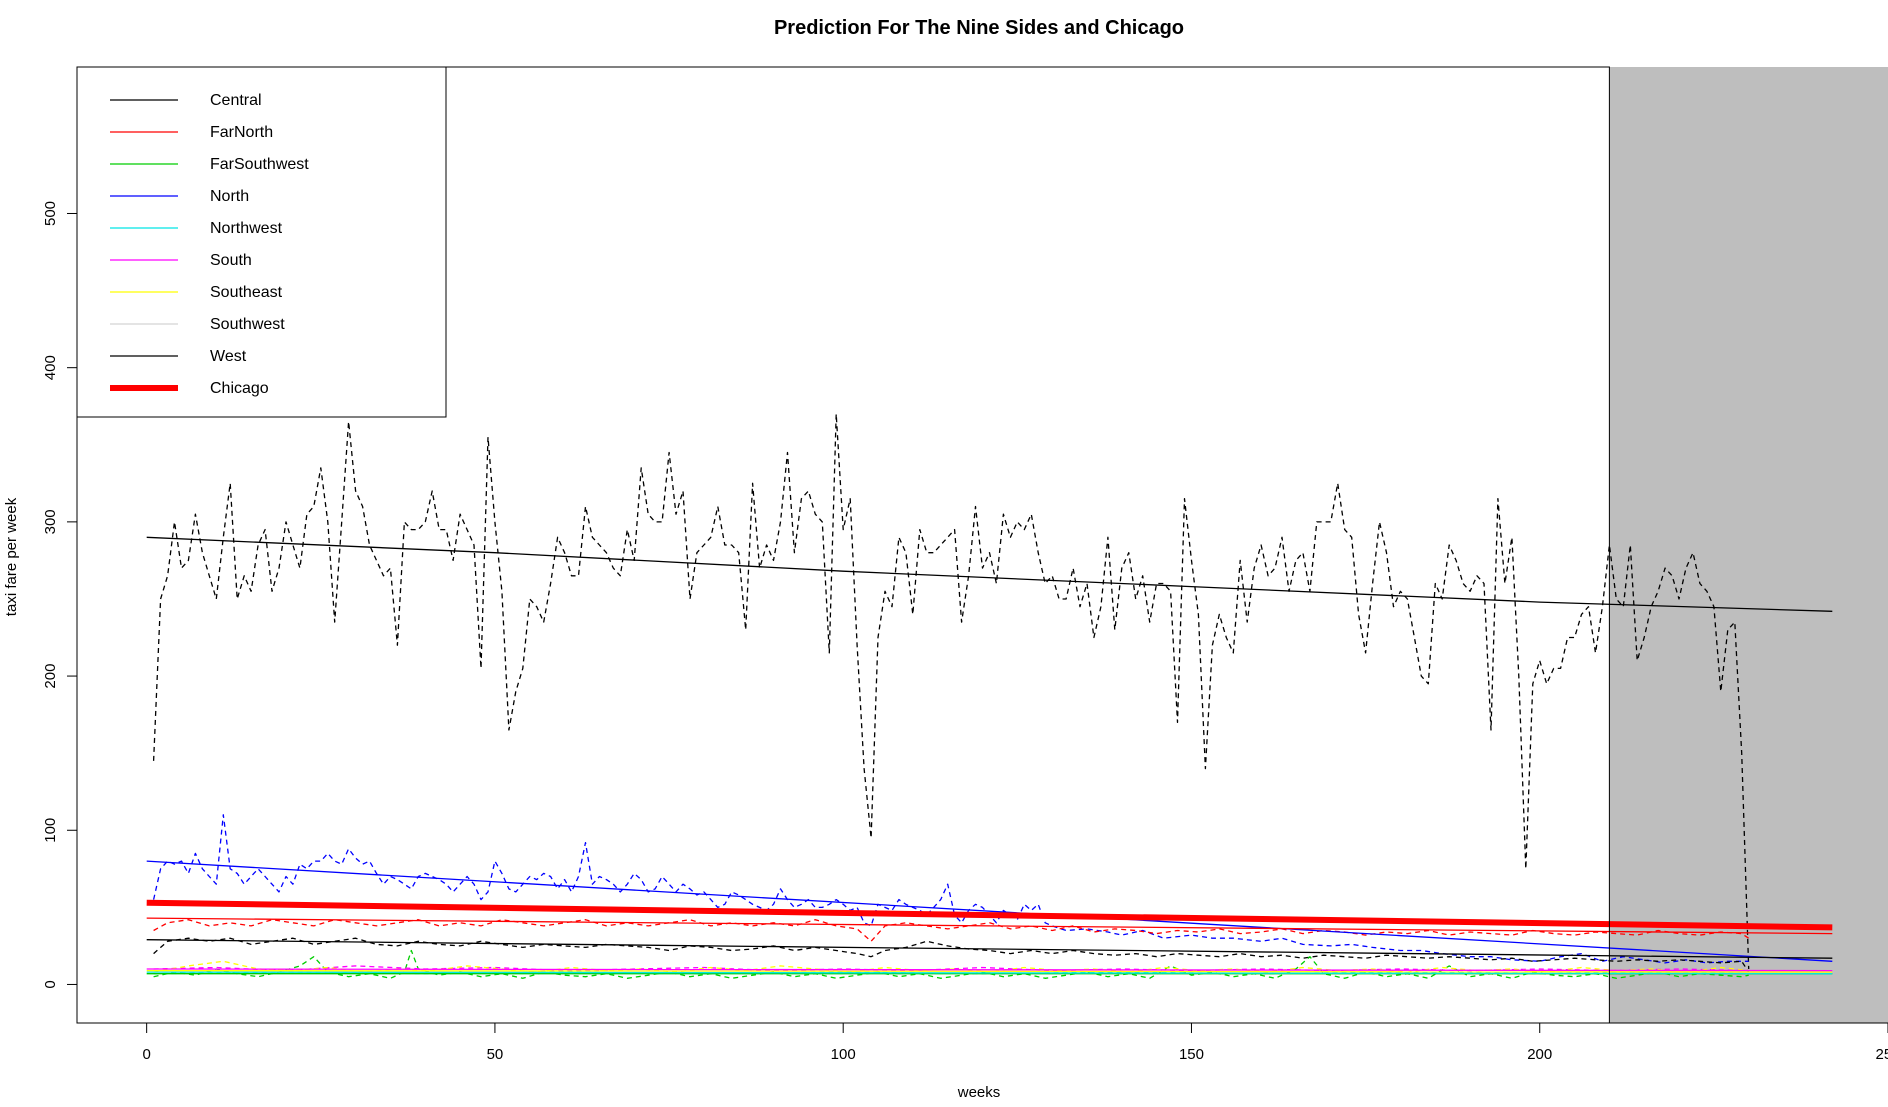  Describe the element at coordinates (236, 100) in the screenshot. I see `legend-label: Central` at that location.